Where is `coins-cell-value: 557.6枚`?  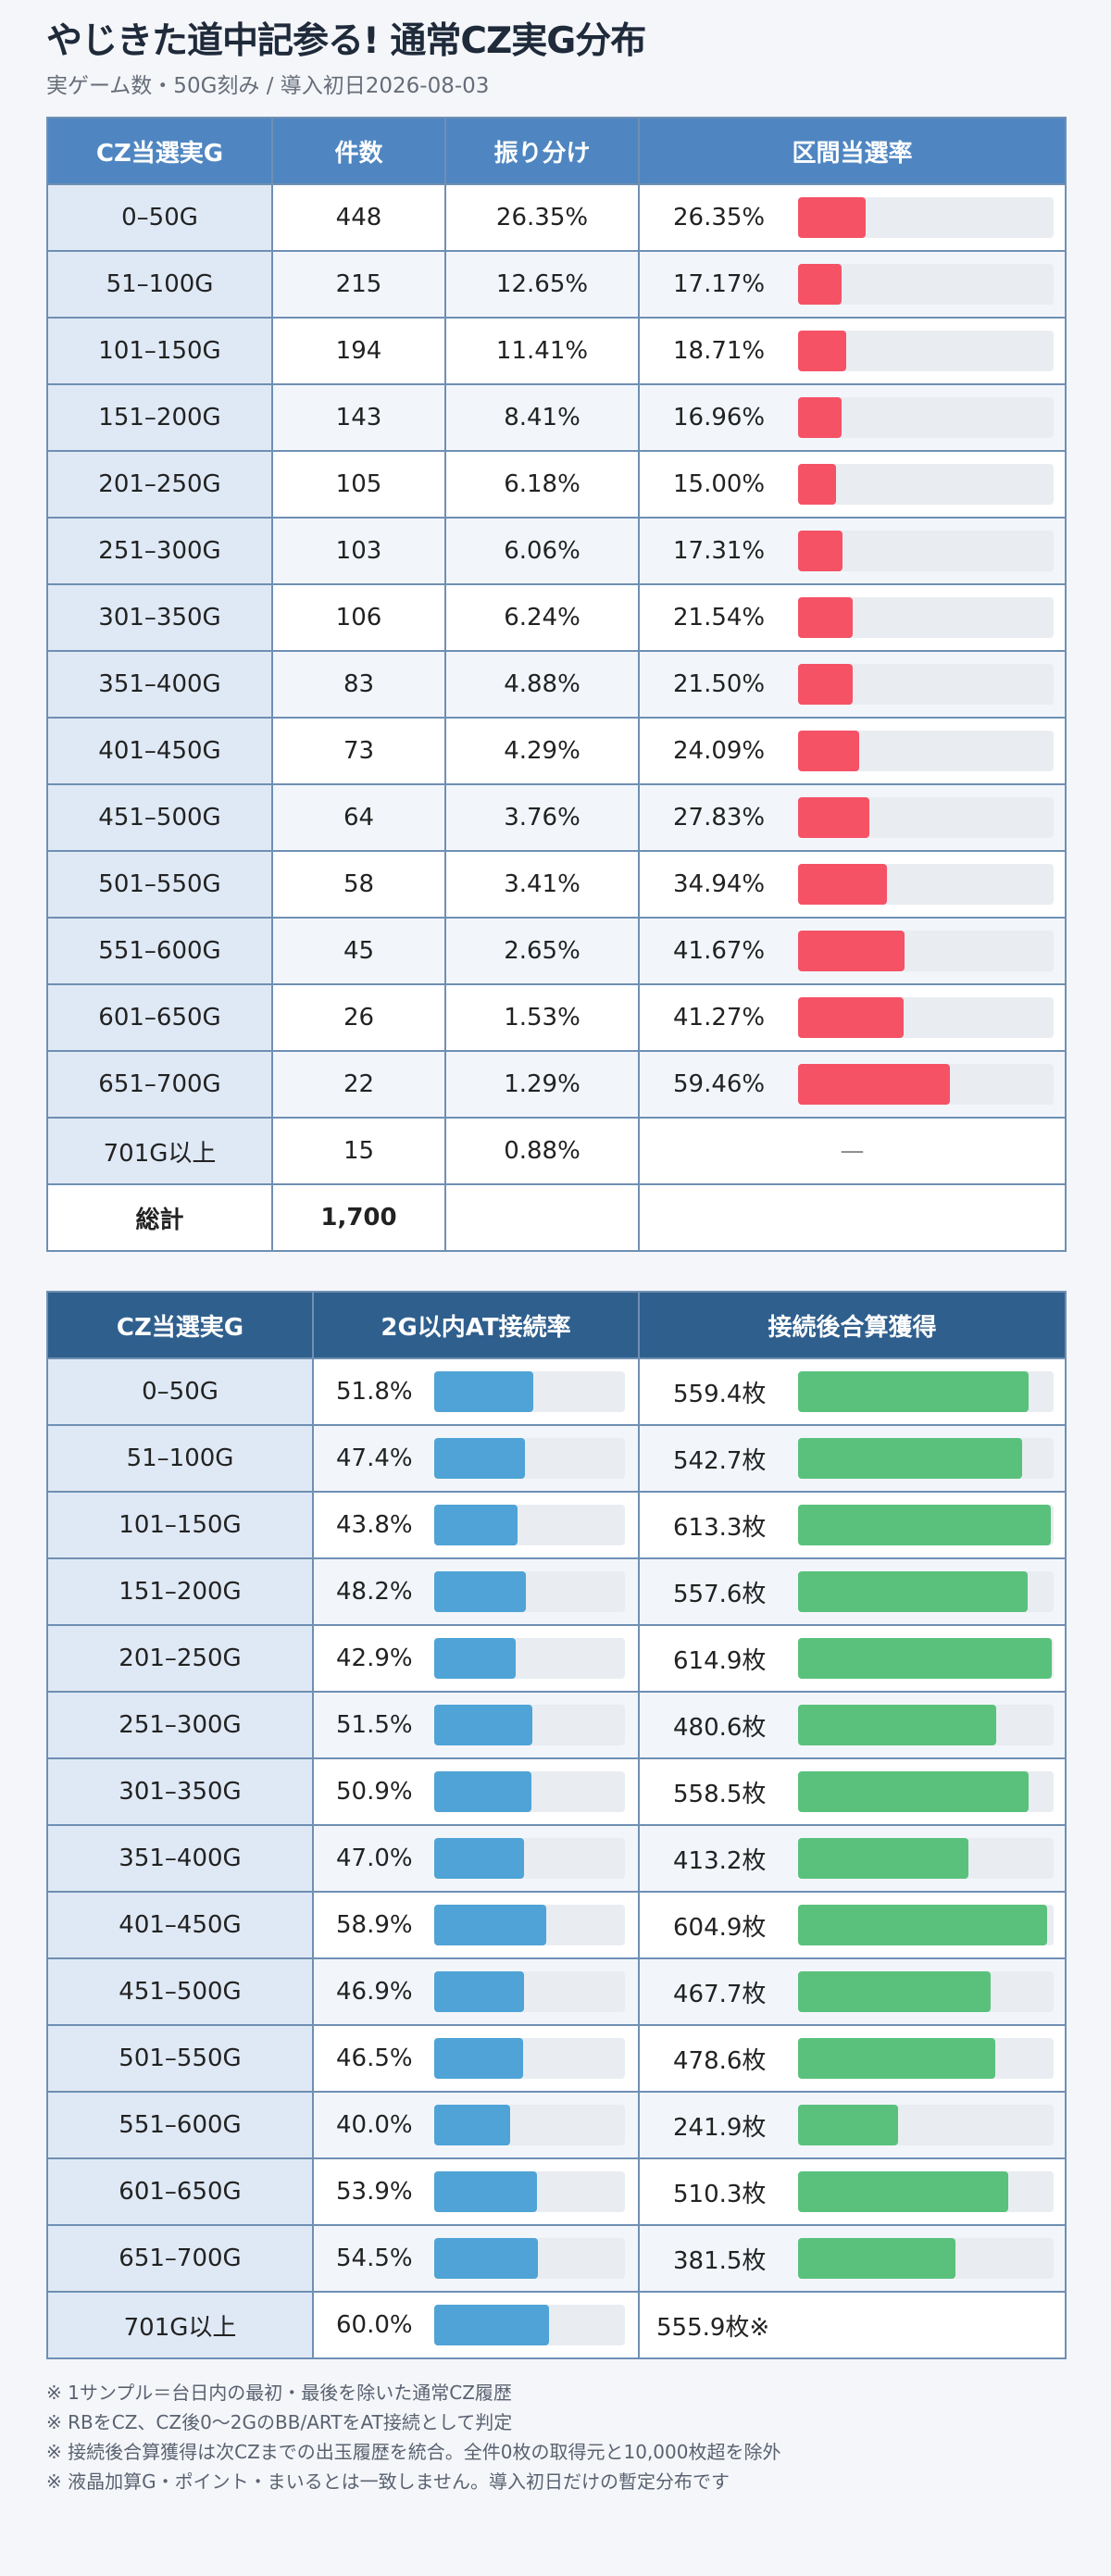 coins-cell-value: 557.6枚 is located at coordinates (720, 1594).